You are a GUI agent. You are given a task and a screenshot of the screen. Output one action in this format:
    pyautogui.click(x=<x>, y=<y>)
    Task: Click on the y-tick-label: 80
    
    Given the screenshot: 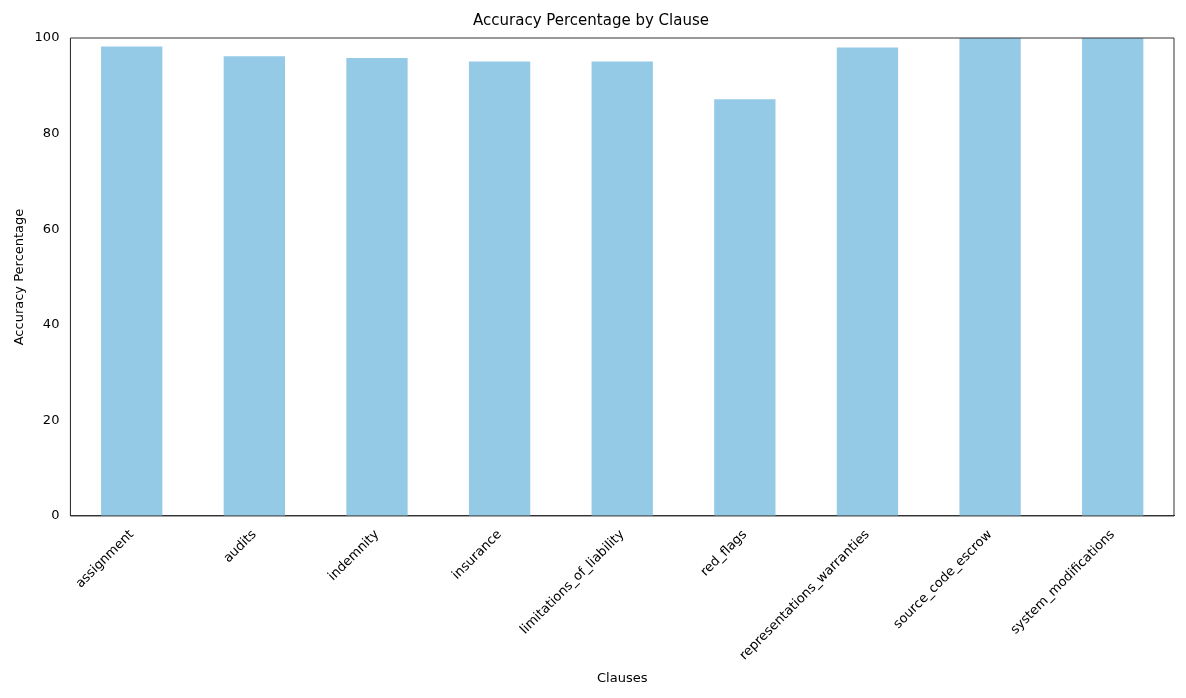 What is the action you would take?
    pyautogui.click(x=51, y=132)
    